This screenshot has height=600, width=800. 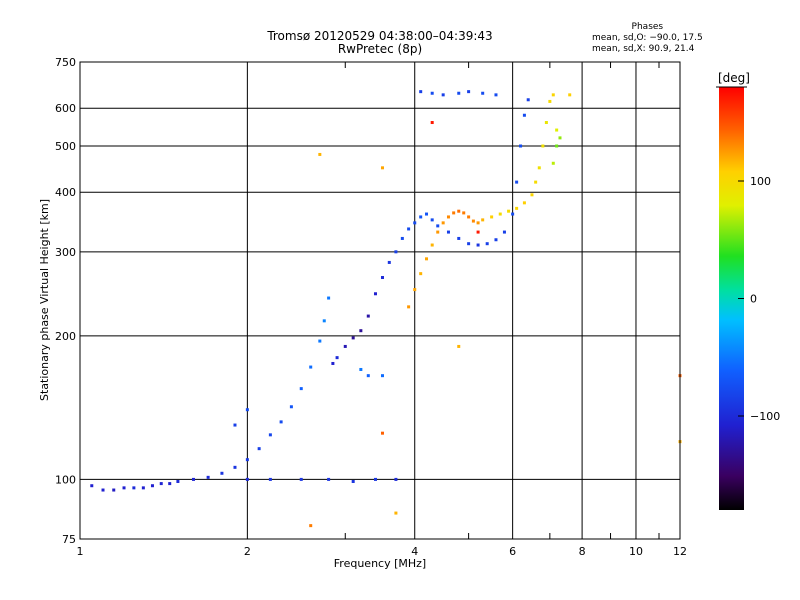 I want to click on x-tick-label: 2, so click(x=247, y=551).